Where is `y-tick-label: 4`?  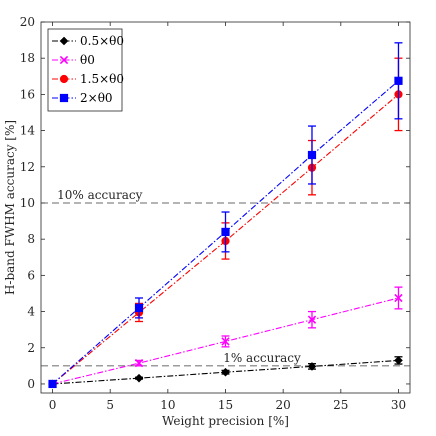
y-tick-label: 4 is located at coordinates (31, 312).